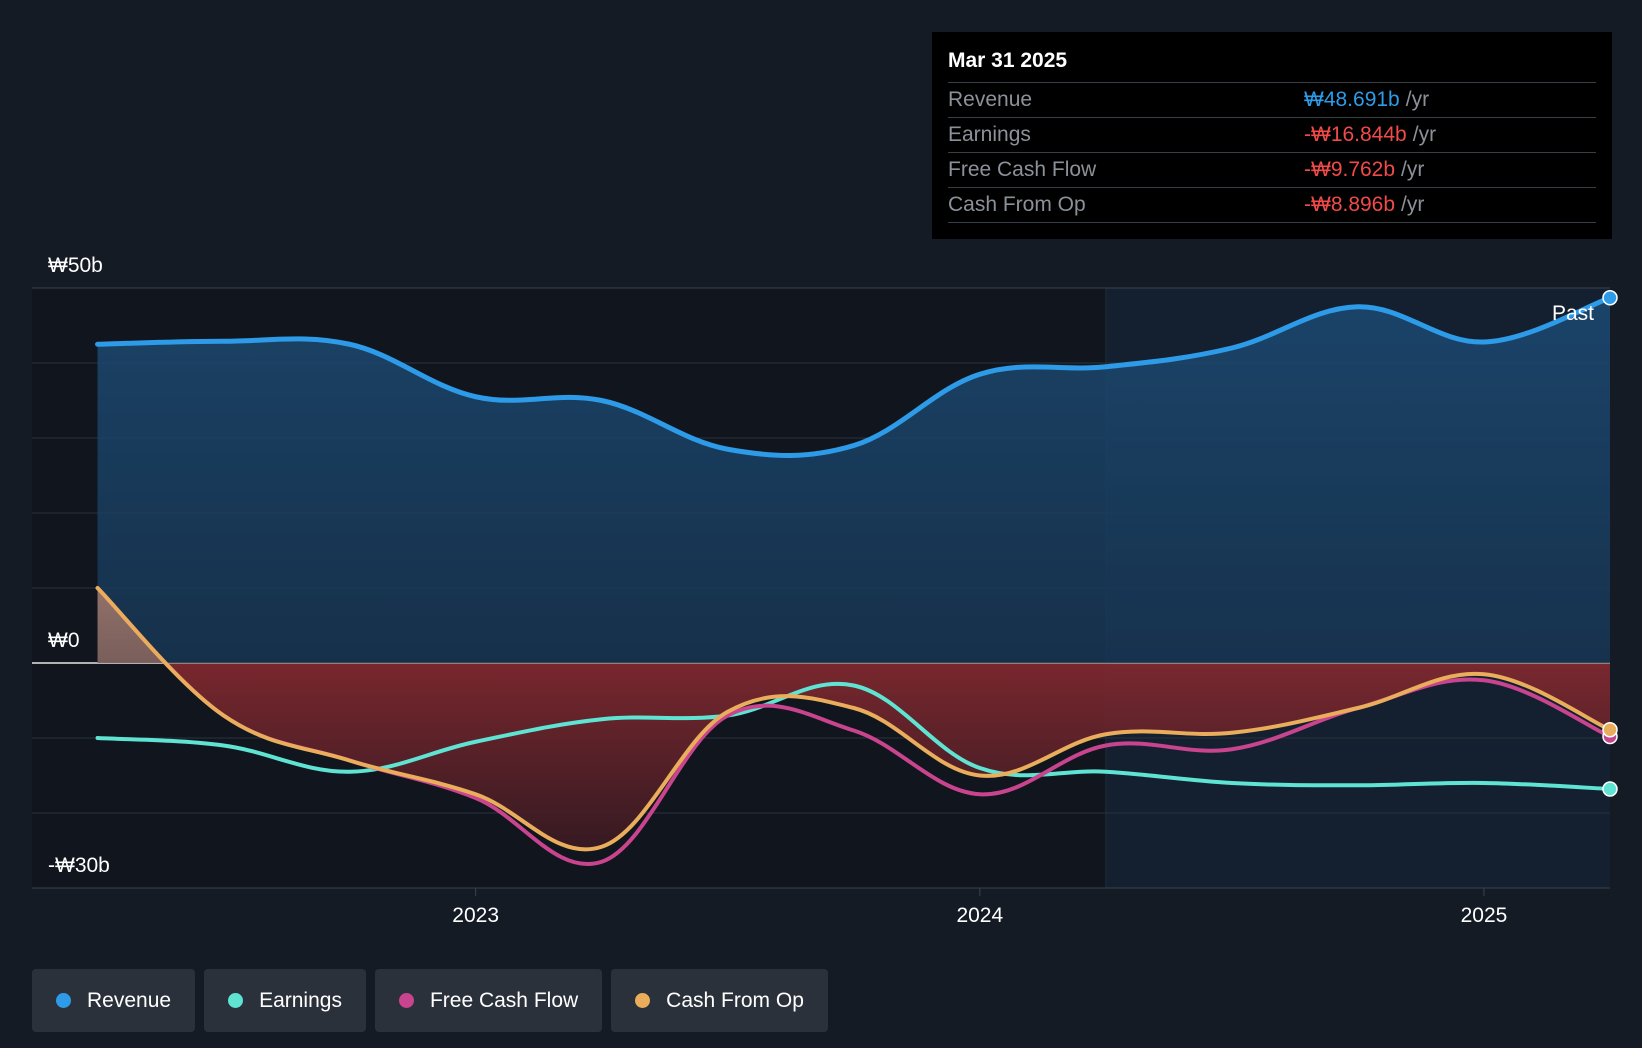  I want to click on earnings-line, so click(853, 736).